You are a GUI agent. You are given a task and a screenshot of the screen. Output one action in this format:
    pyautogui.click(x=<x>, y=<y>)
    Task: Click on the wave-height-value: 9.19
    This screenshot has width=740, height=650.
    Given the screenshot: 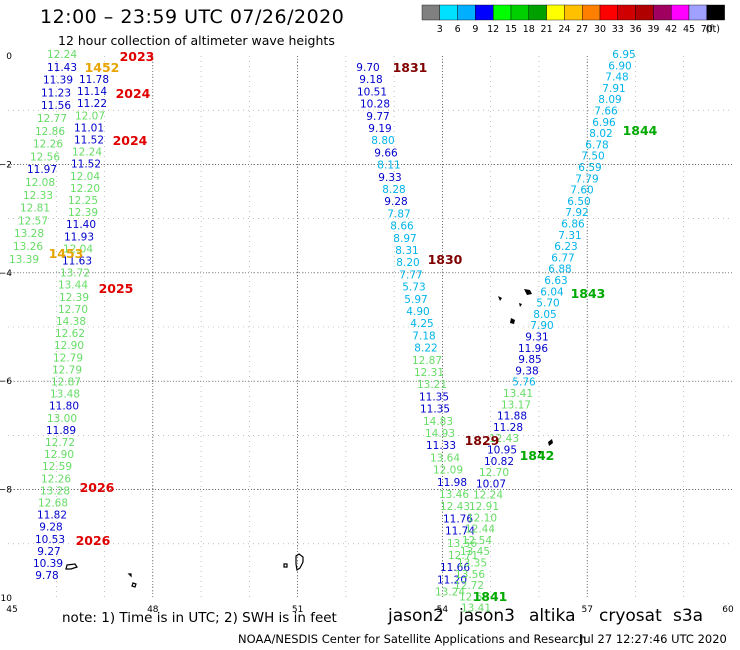 What is the action you would take?
    pyautogui.click(x=379, y=129)
    